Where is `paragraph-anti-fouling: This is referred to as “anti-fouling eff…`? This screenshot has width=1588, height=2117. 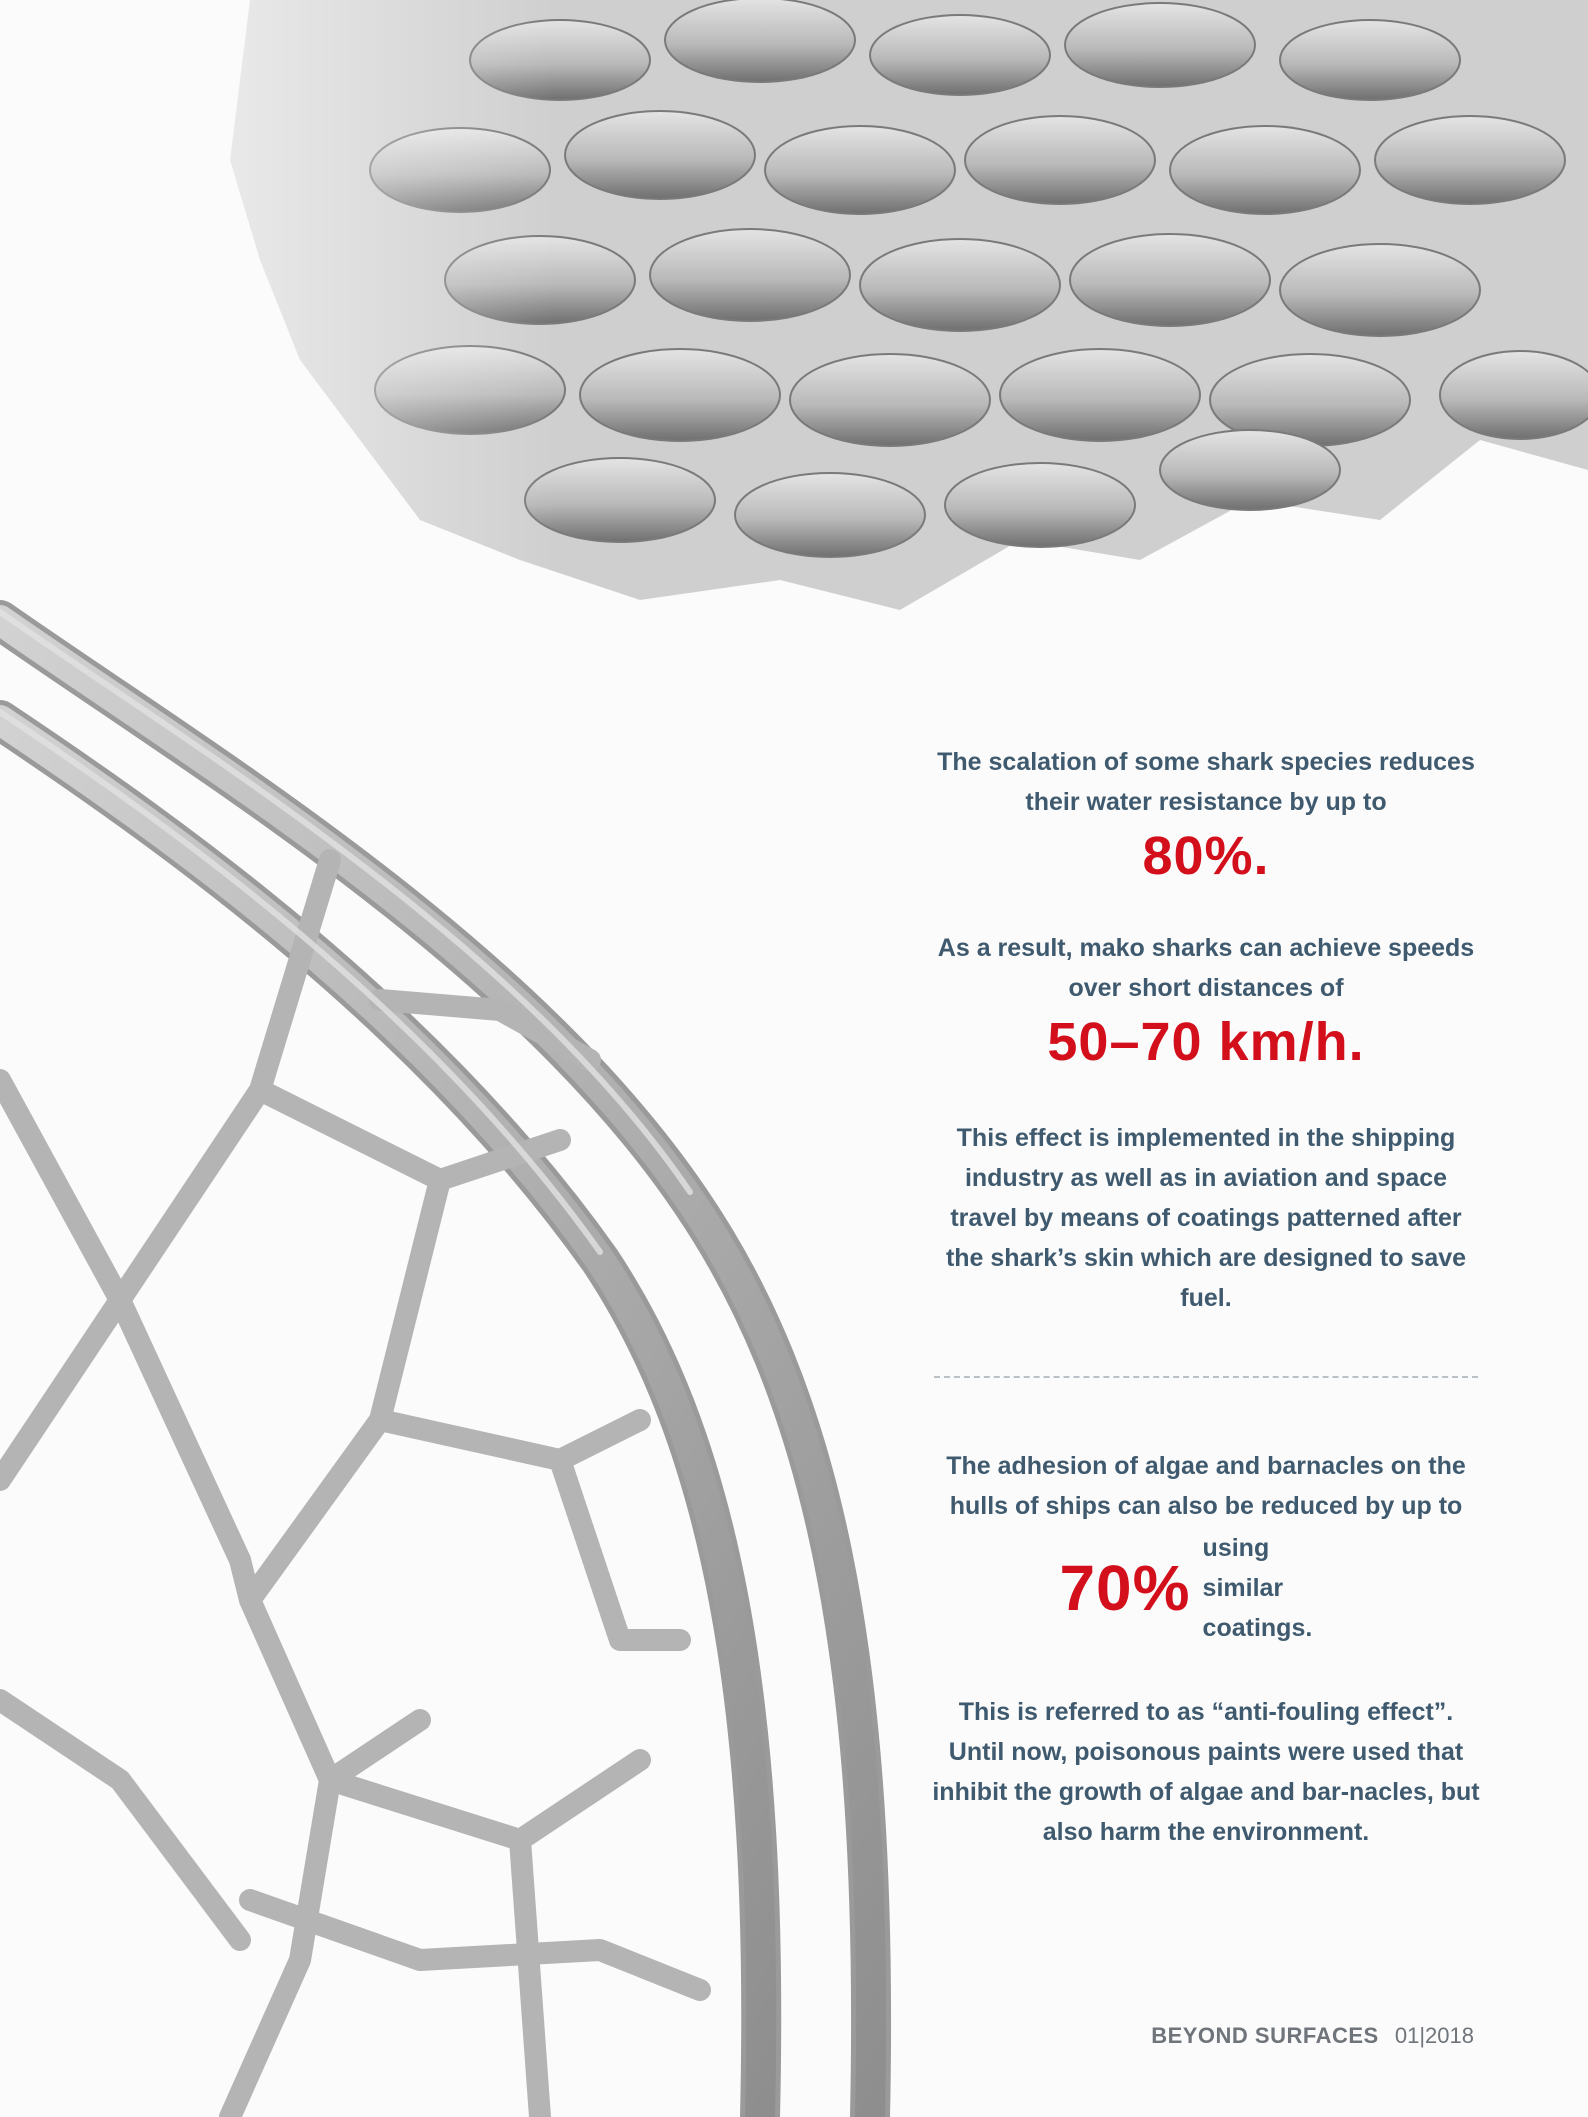 paragraph-anti-fouling: This is referred to as “anti-fouling eff… is located at coordinates (1206, 1772).